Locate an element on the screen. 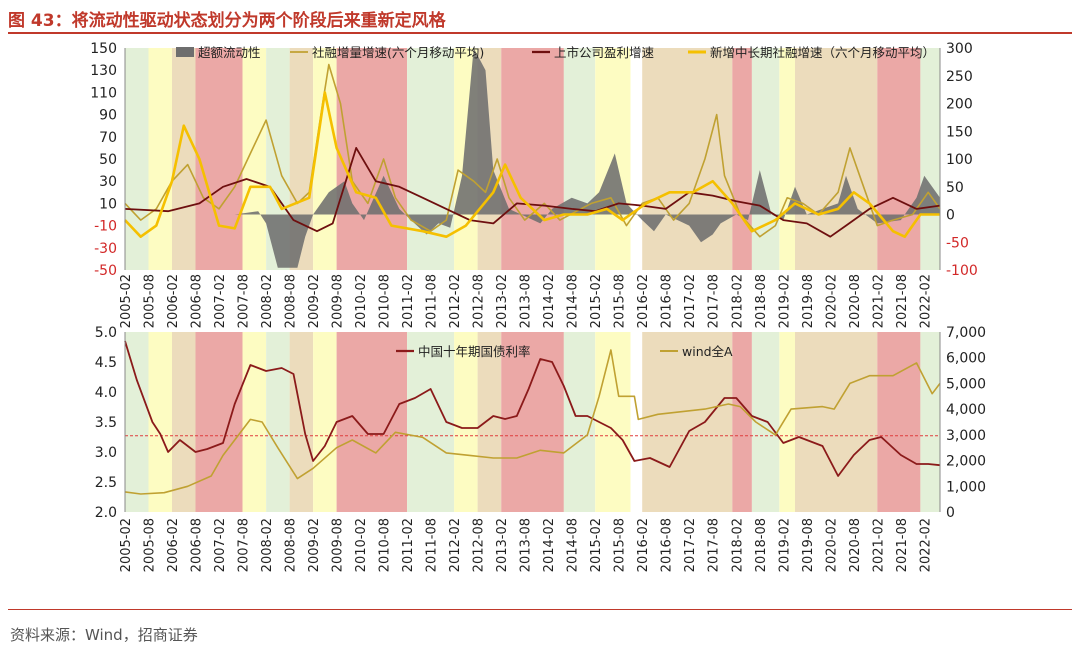  bottom-right-tick-label: 6,000 is located at coordinates (966, 359).